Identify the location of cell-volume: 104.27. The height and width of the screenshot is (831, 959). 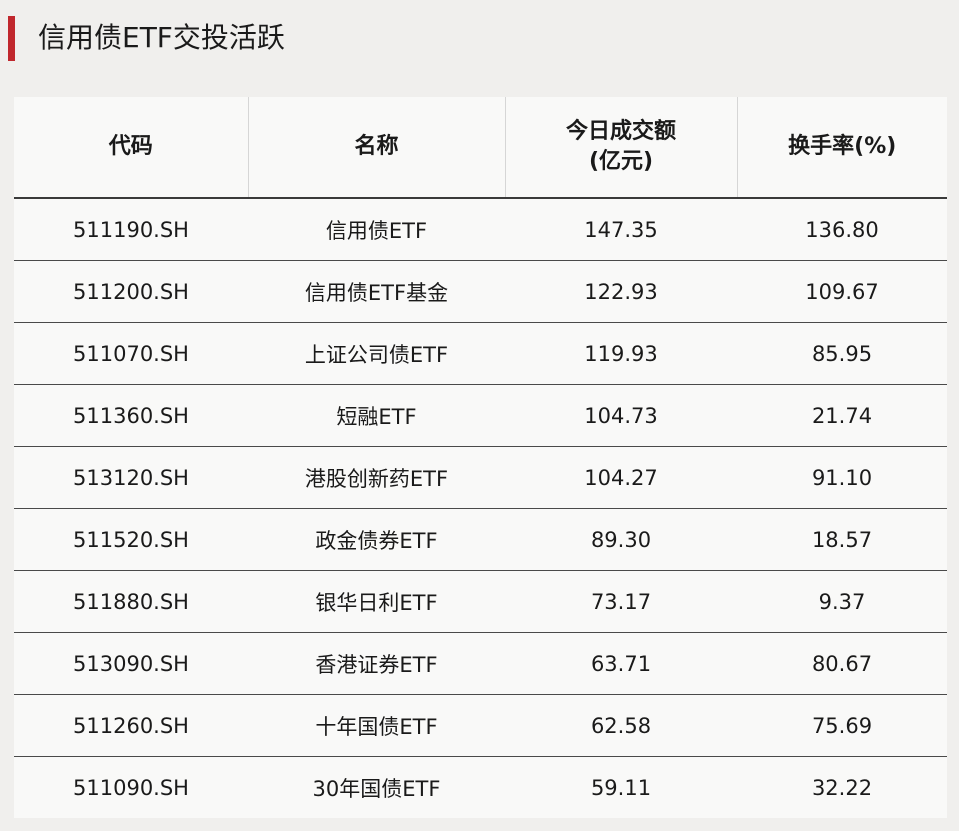
(621, 477).